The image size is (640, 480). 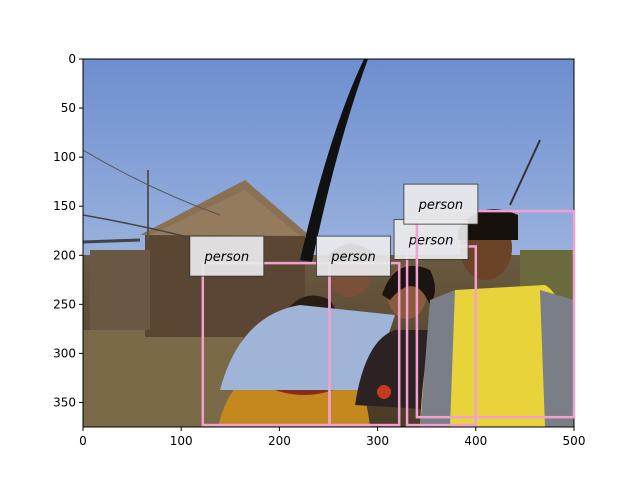 I want to click on x-tick-label: 0, so click(x=83, y=441).